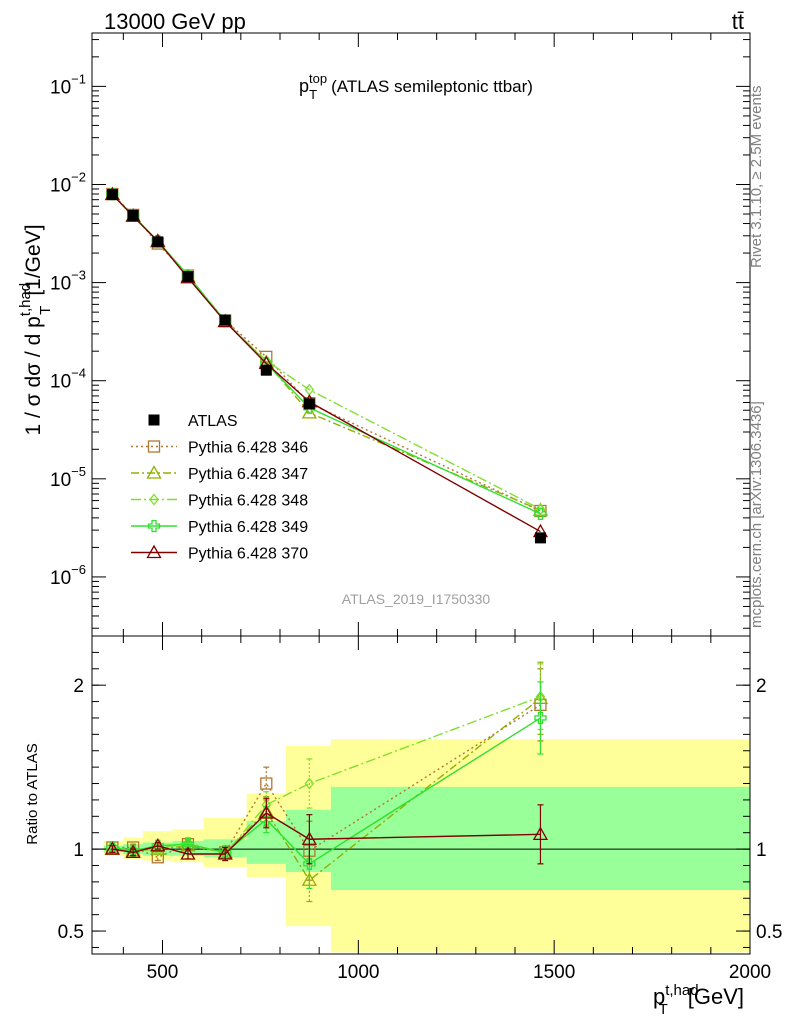  Describe the element at coordinates (248, 554) in the screenshot. I see `legend-label-p370: Pythia 6.428 370` at that location.